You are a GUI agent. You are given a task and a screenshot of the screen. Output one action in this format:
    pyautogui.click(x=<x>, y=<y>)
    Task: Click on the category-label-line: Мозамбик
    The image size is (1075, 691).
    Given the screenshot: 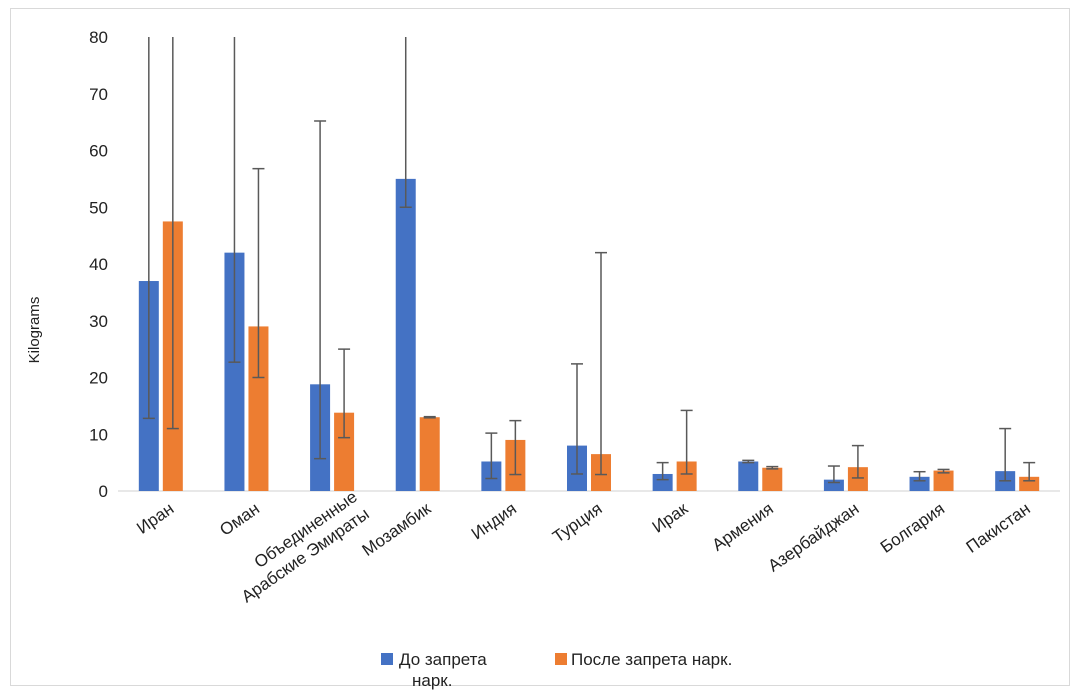 What is the action you would take?
    pyautogui.click(x=397, y=529)
    